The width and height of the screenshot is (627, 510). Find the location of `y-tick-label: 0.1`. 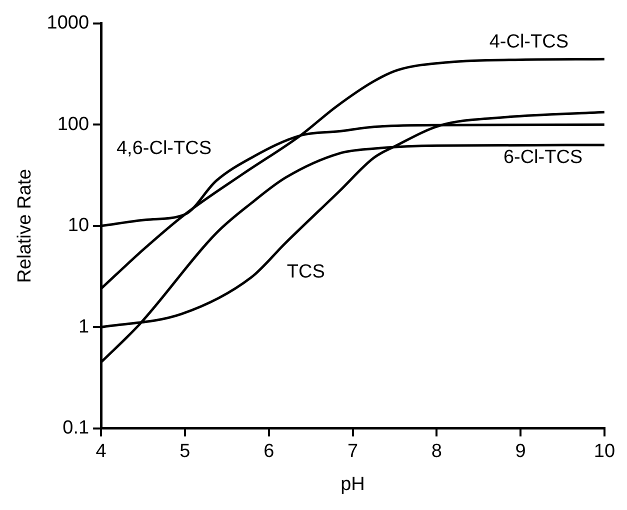

y-tick-label: 0.1 is located at coordinates (76, 428).